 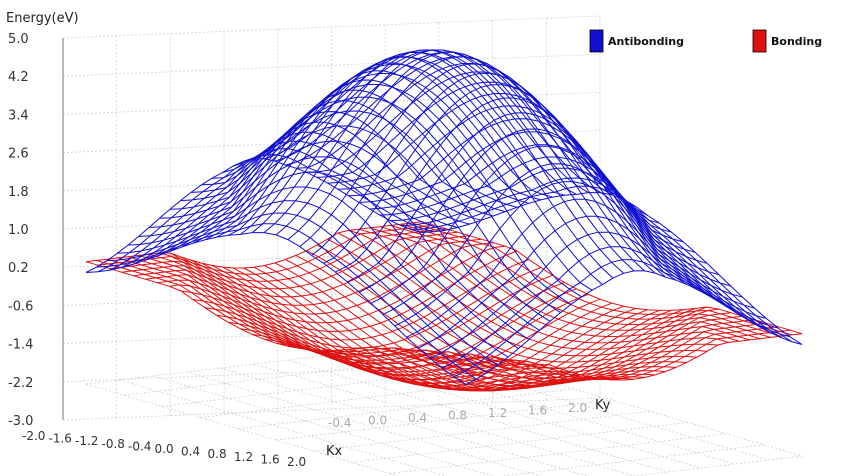 What do you see at coordinates (243, 457) in the screenshot?
I see `kx-tick-label: 1.2` at bounding box center [243, 457].